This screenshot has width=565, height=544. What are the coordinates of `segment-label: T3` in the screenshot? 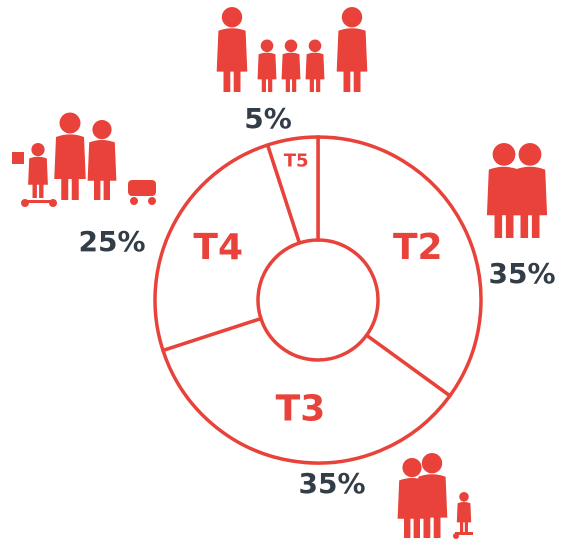 It's located at (301, 409).